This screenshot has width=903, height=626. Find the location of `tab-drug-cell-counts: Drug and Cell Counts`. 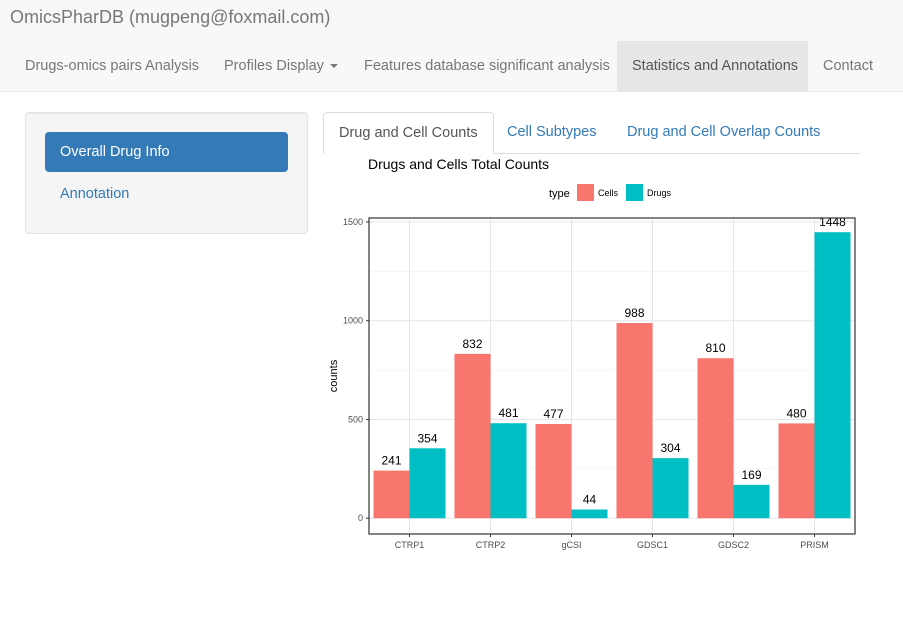

tab-drug-cell-counts: Drug and Cell Counts is located at coordinates (408, 133).